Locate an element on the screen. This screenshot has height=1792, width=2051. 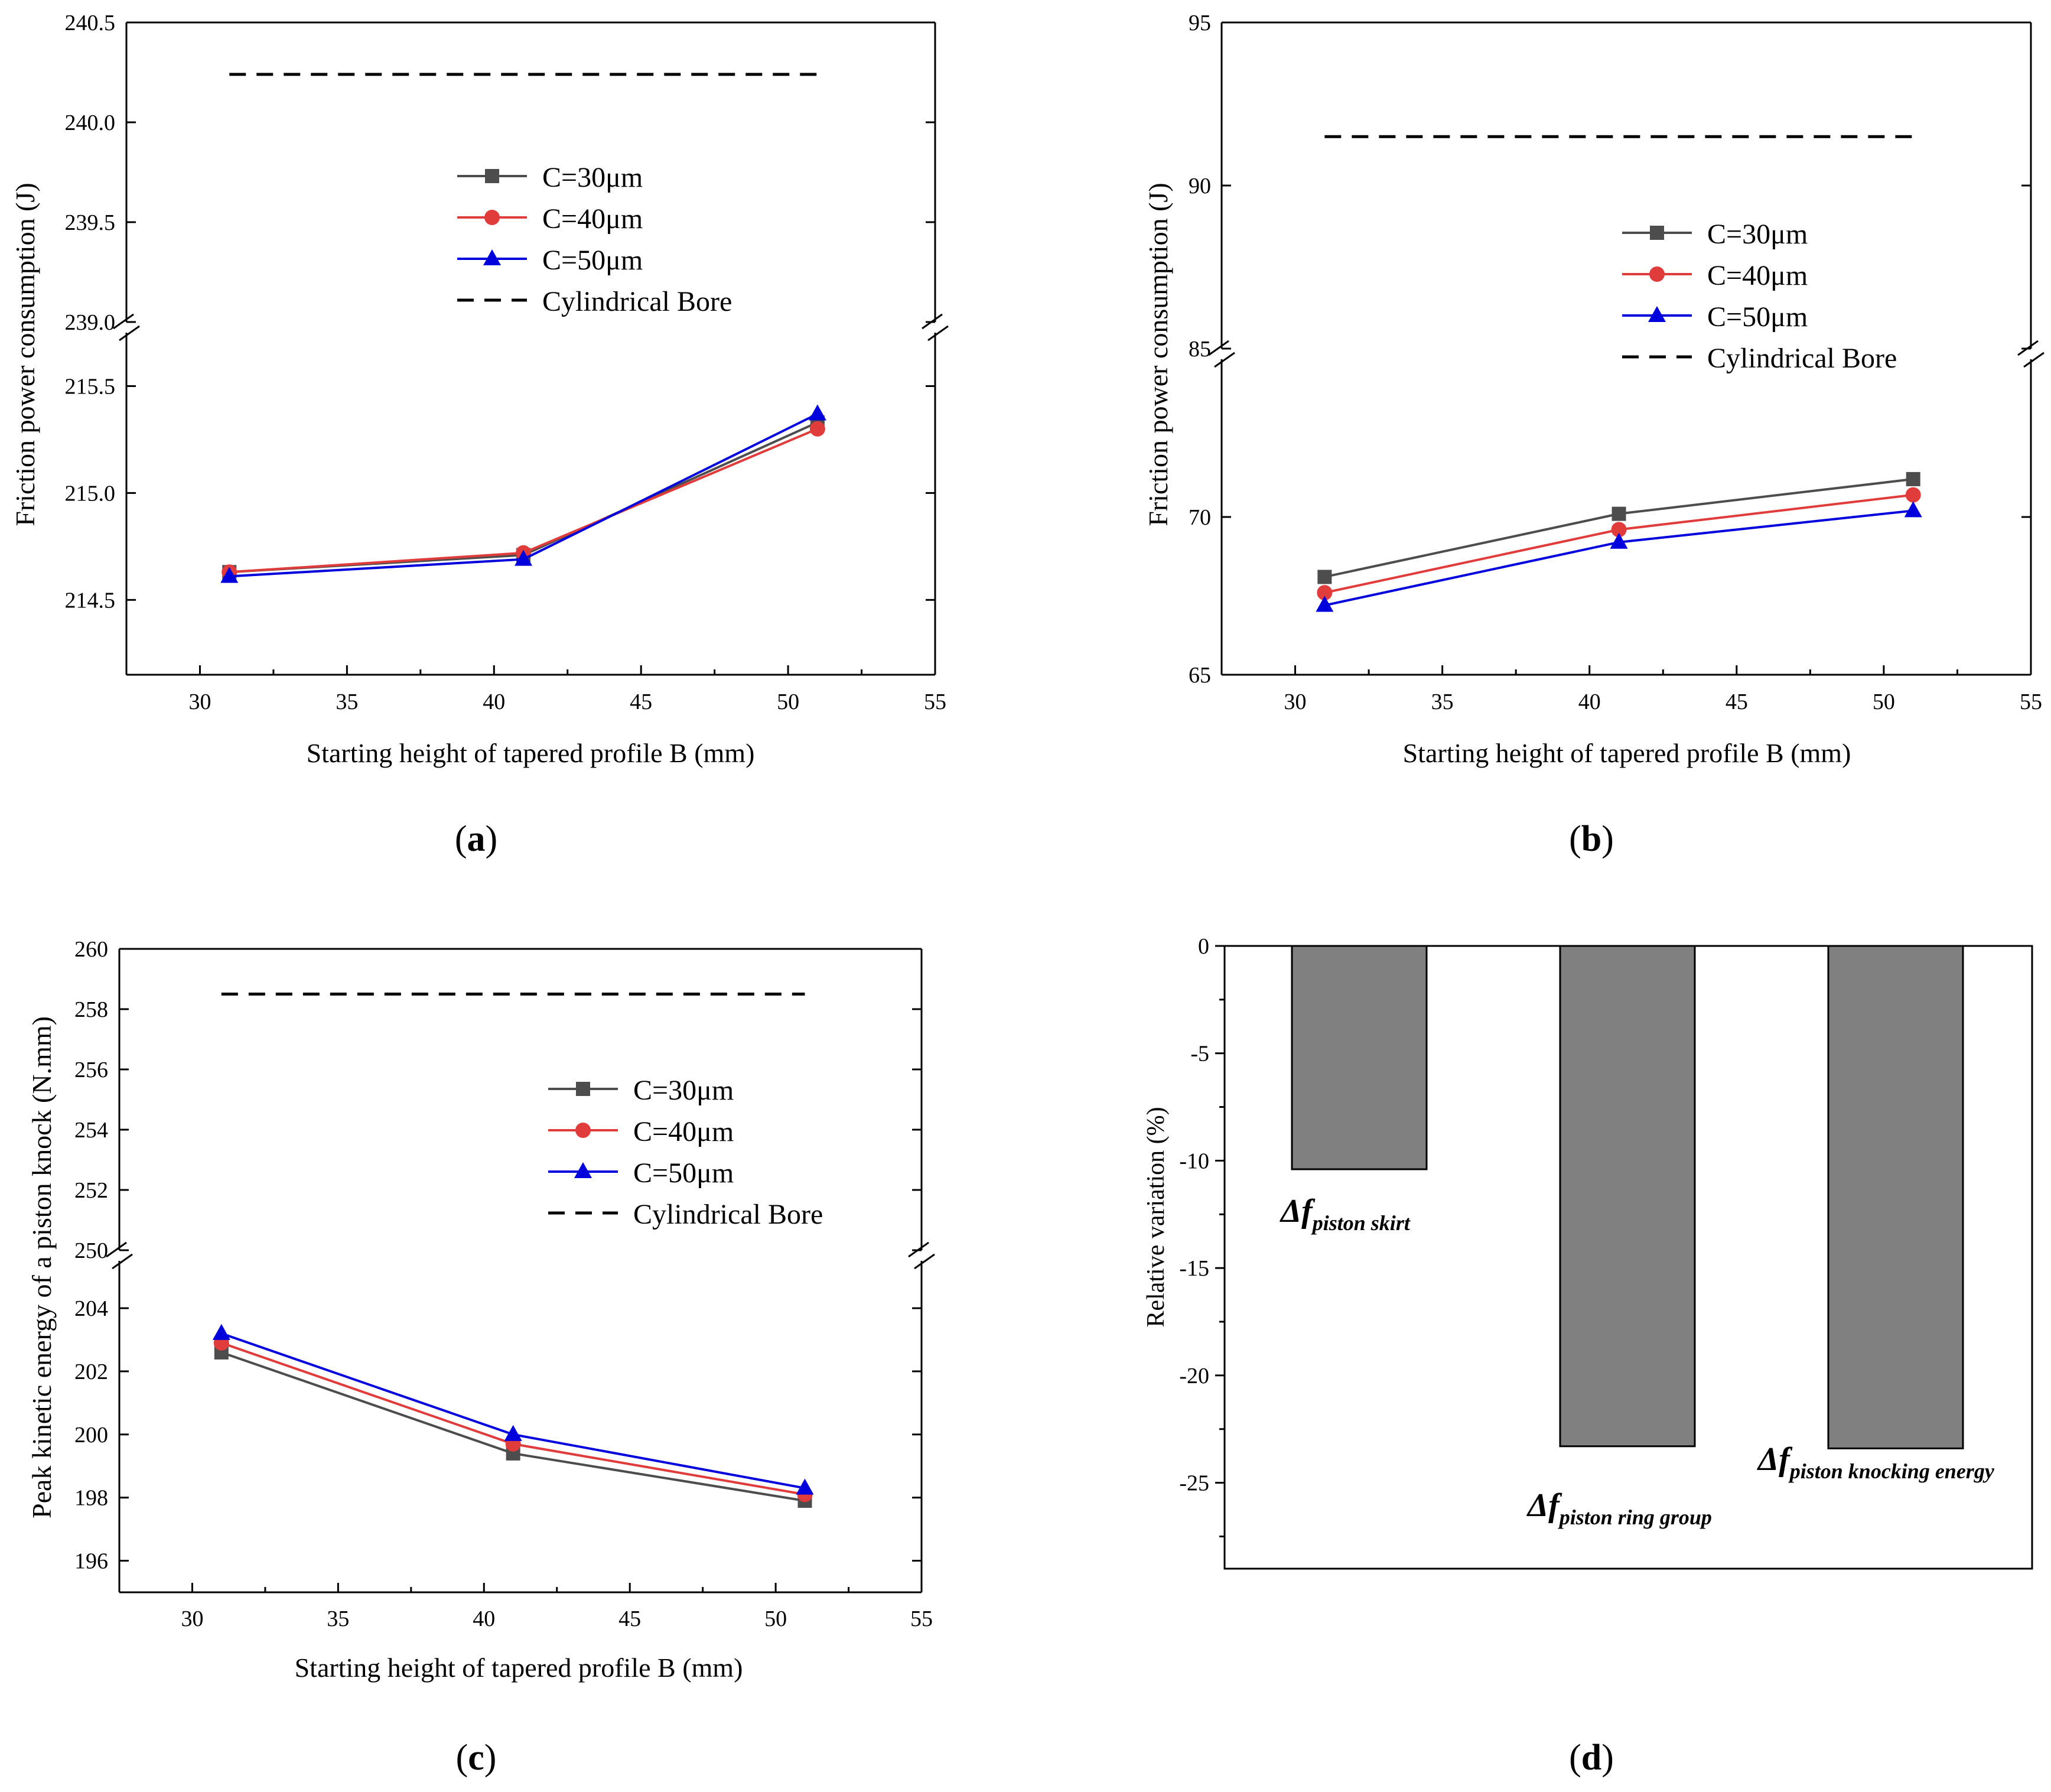
y-tick-label: 215.0 is located at coordinates (90, 493).